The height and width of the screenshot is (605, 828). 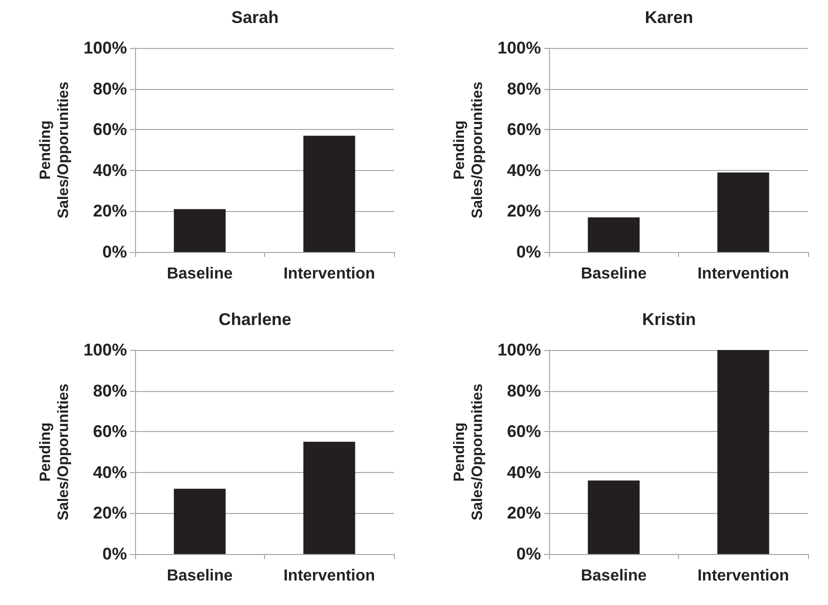 I want to click on chart-title: Karen, so click(x=669, y=17).